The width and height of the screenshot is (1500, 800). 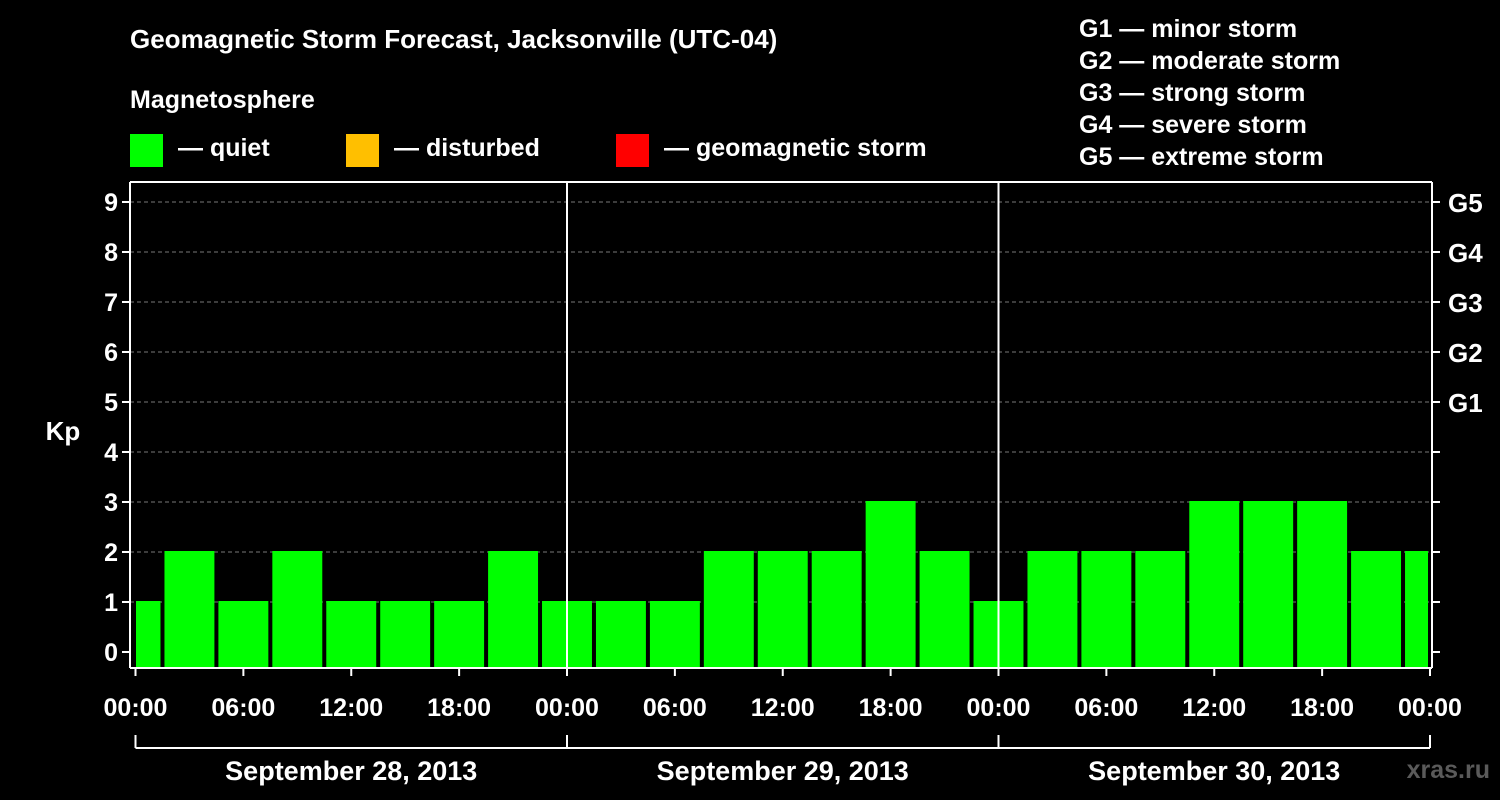 What do you see at coordinates (111, 303) in the screenshot?
I see `y-tick-label: 7` at bounding box center [111, 303].